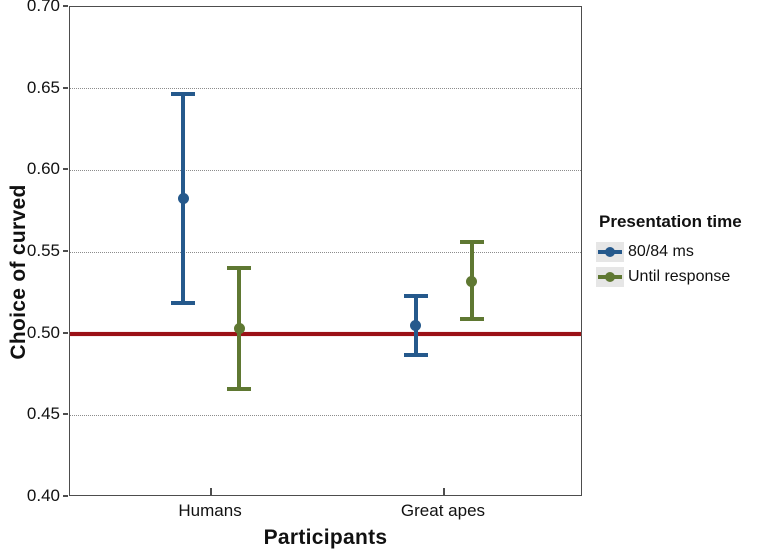 This screenshot has height=553, width=767. I want to click on legend: Presentation time 80/84 ms Until response, so click(681, 252).